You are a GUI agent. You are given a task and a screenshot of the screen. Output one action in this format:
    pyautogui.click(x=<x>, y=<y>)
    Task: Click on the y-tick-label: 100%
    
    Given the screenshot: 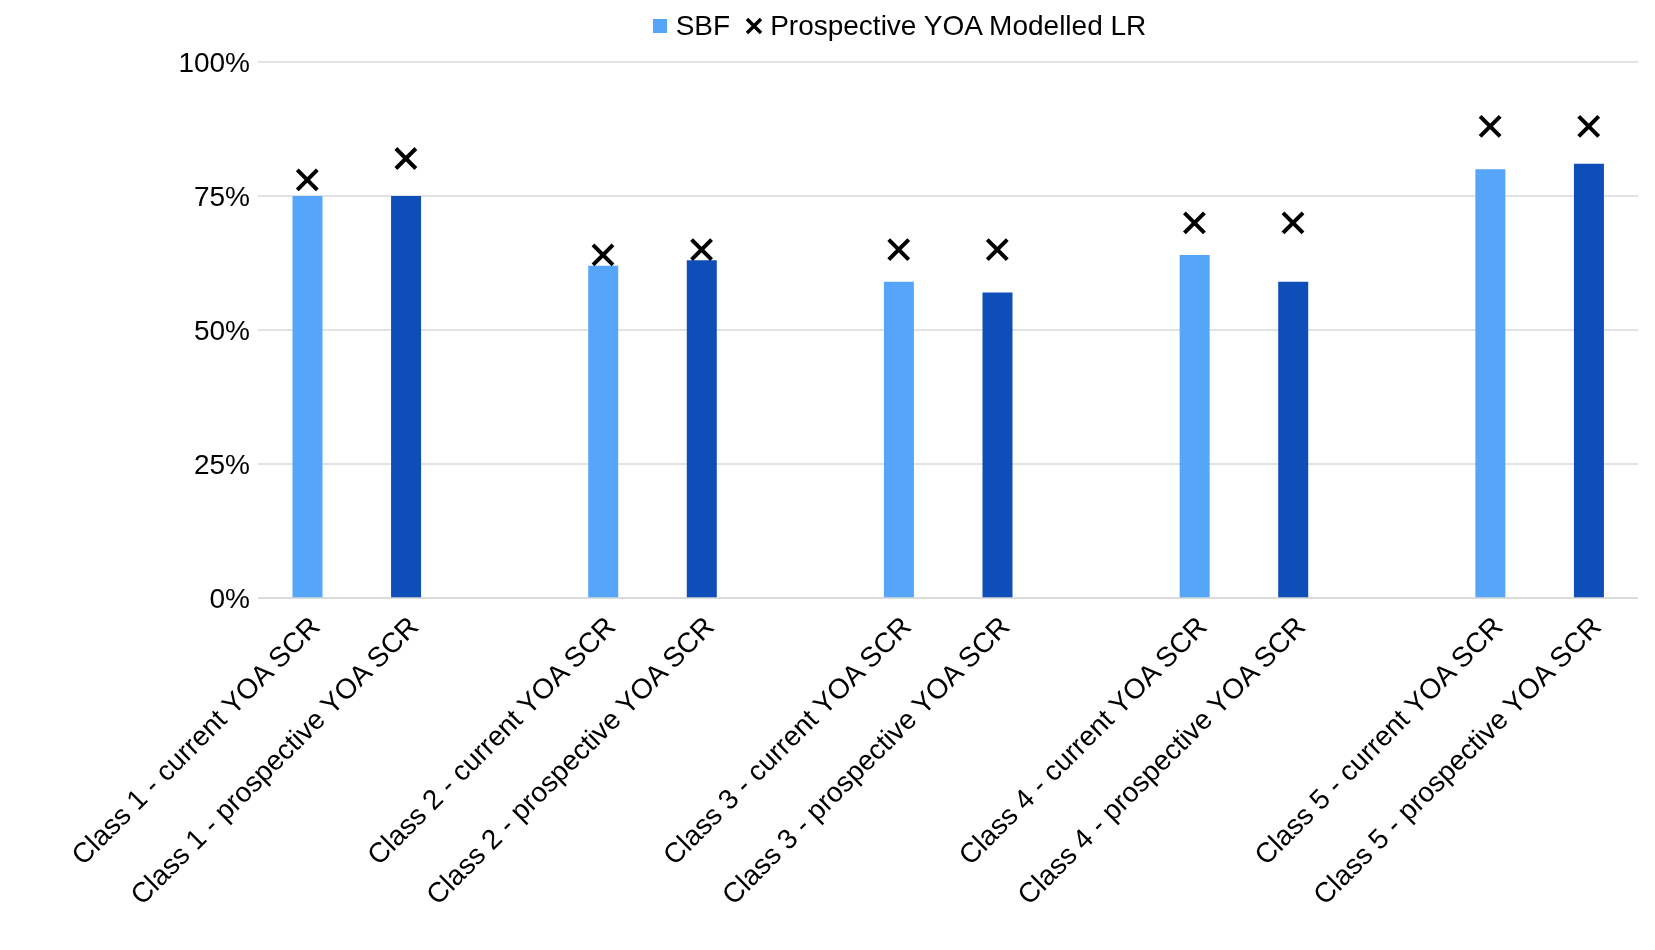 What is the action you would take?
    pyautogui.click(x=214, y=62)
    